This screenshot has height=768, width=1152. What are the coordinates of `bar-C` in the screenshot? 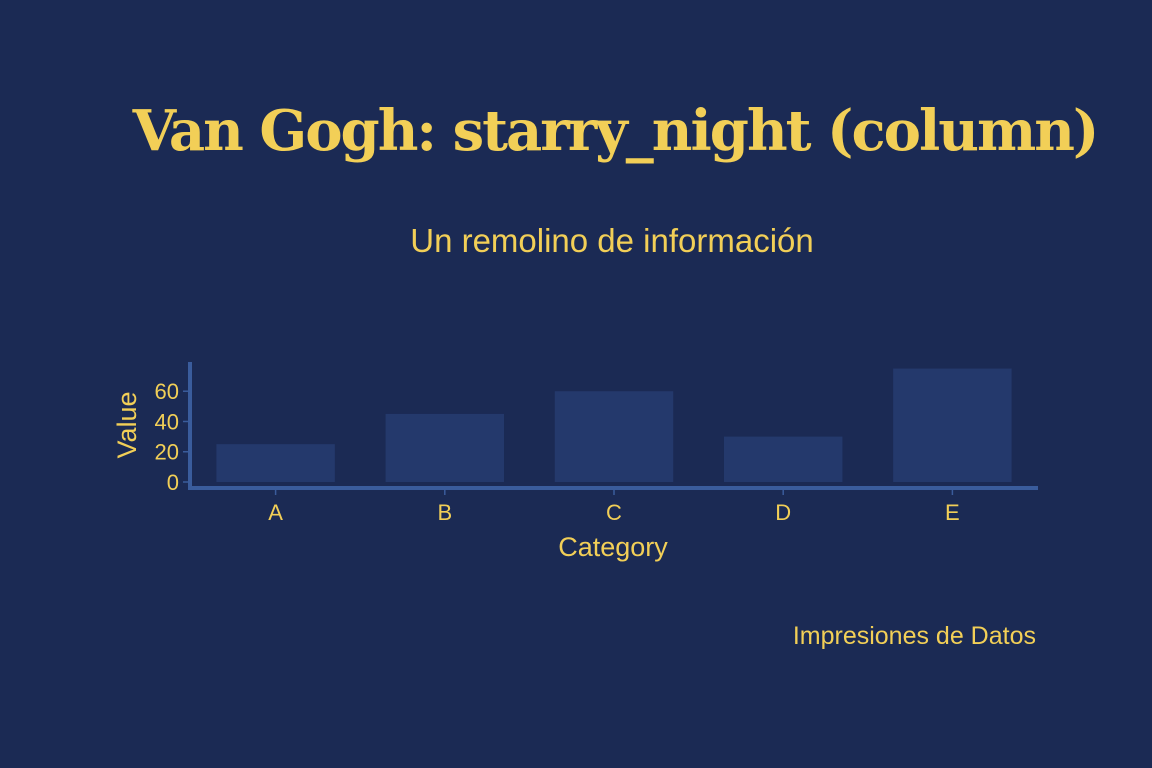 It's located at (614, 436).